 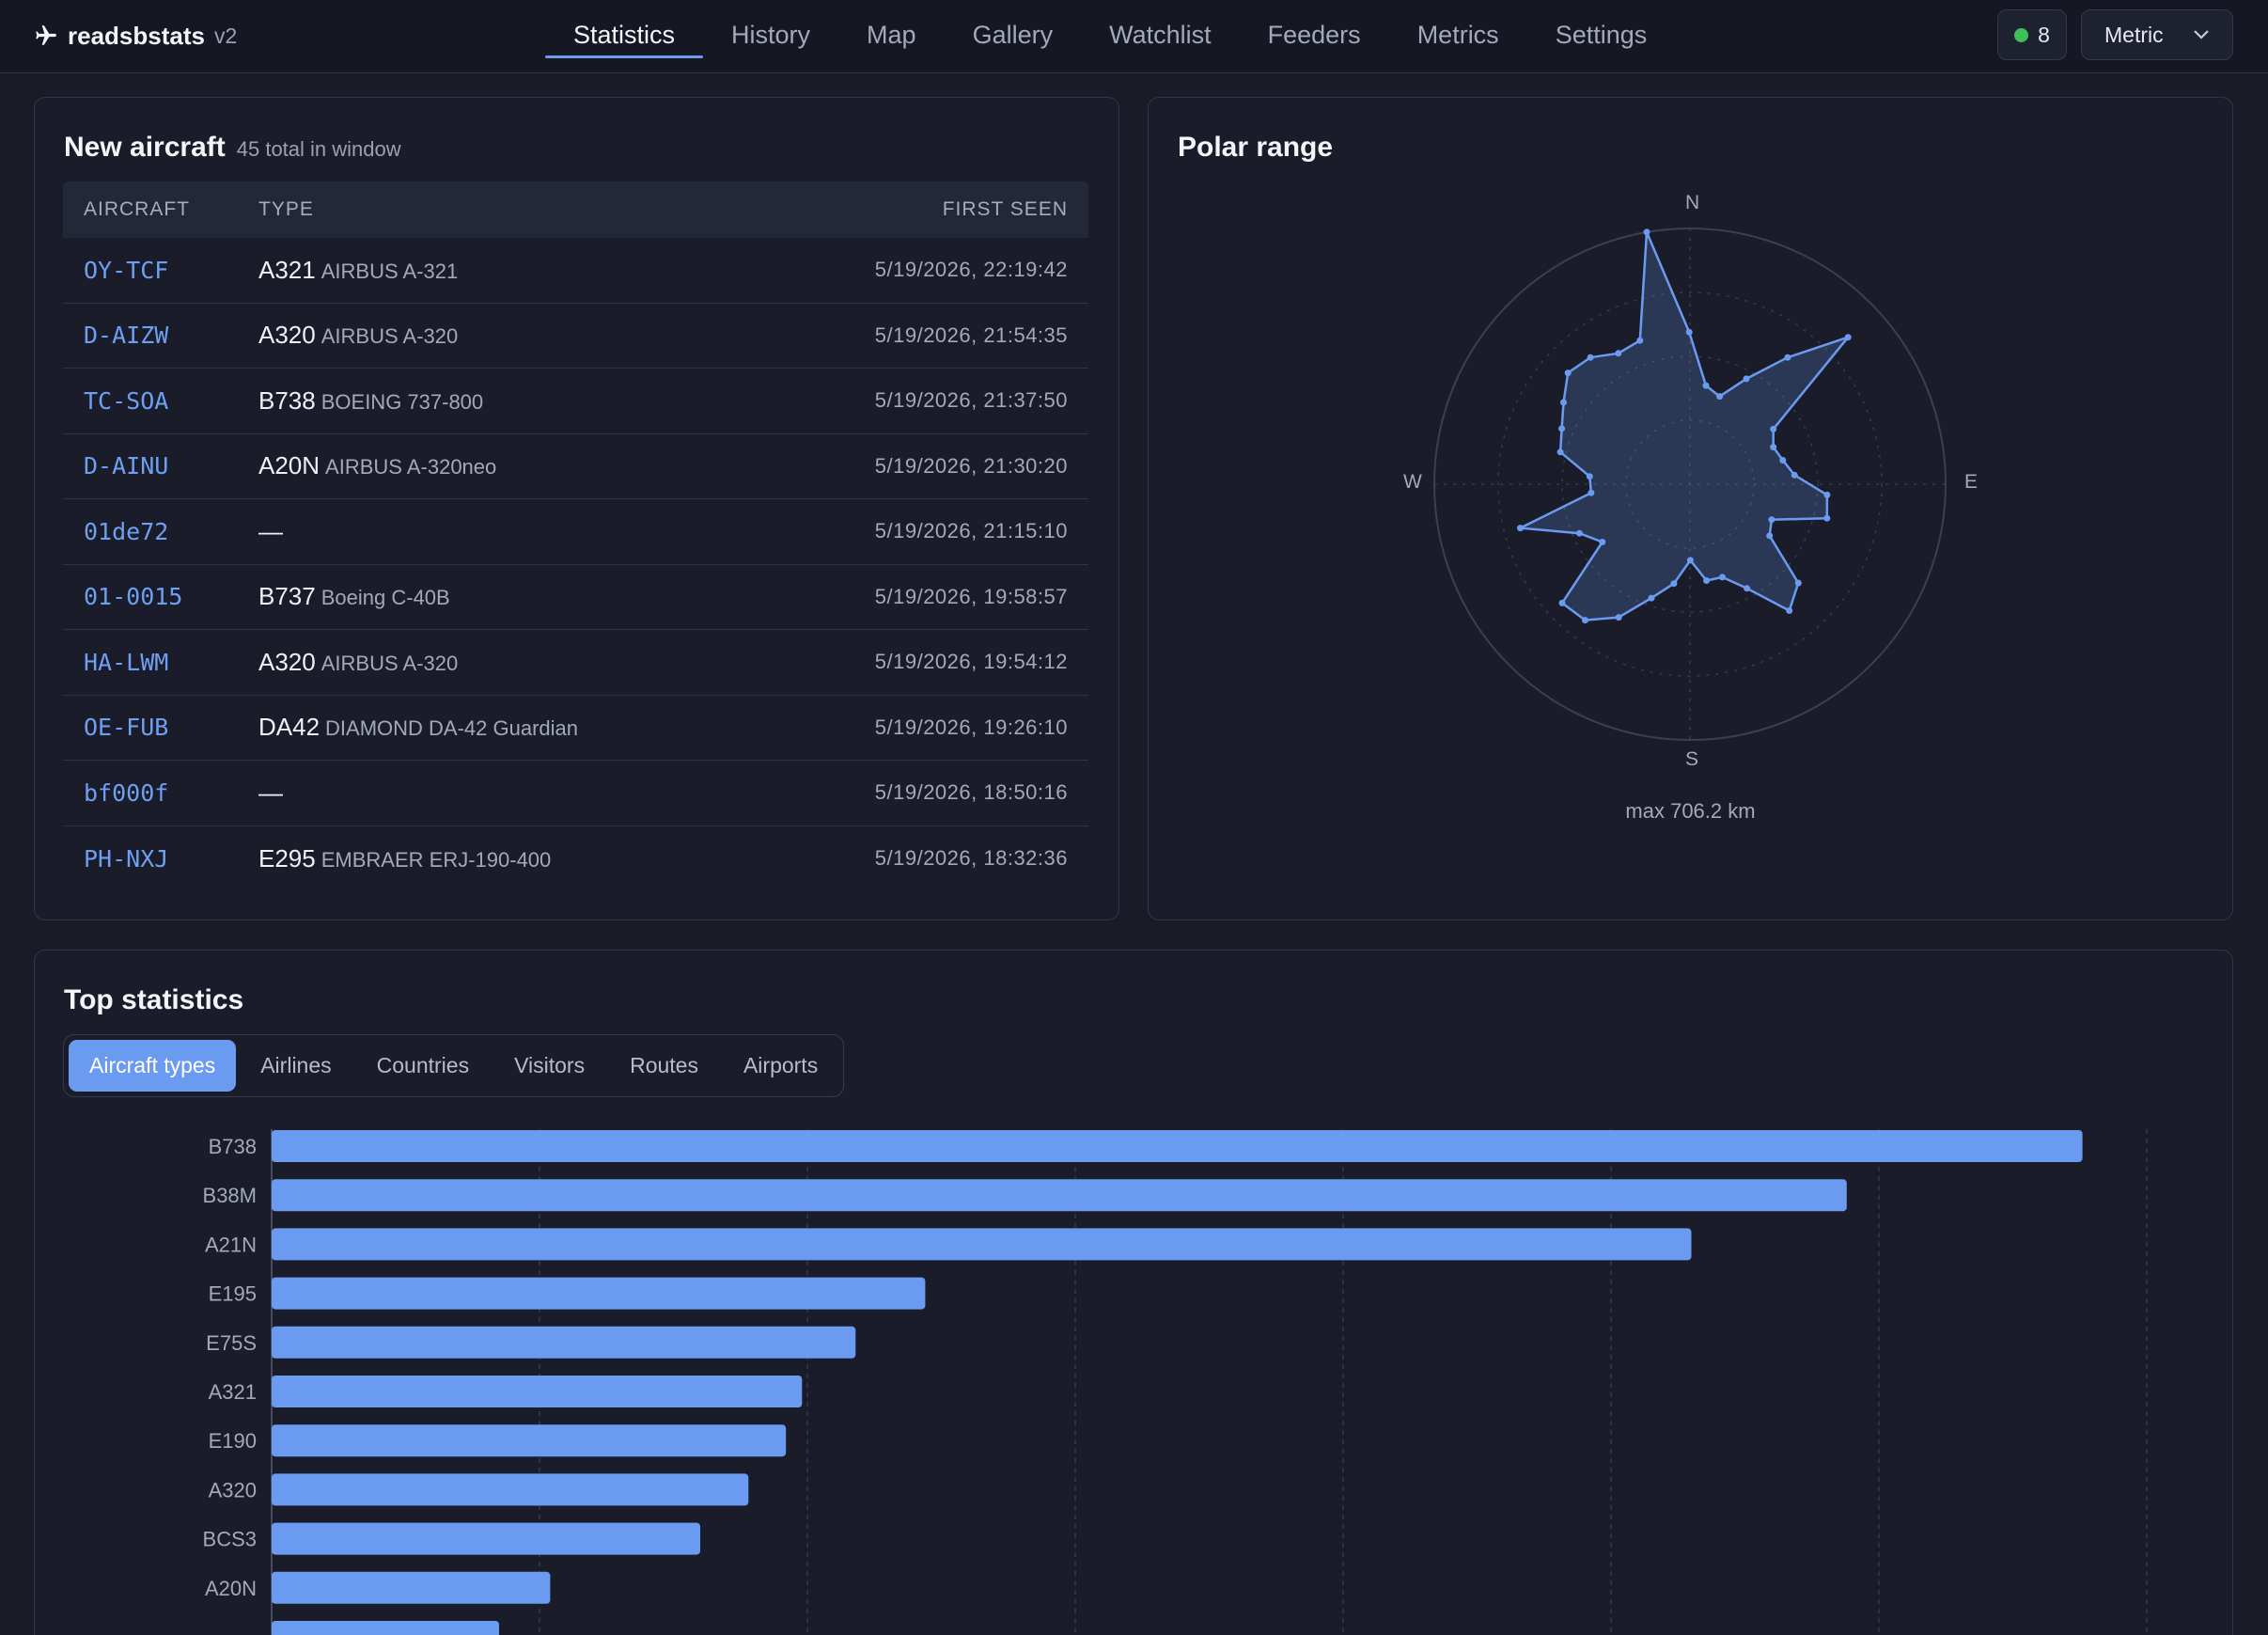 What do you see at coordinates (511, 1489) in the screenshot?
I see `bar-a320` at bounding box center [511, 1489].